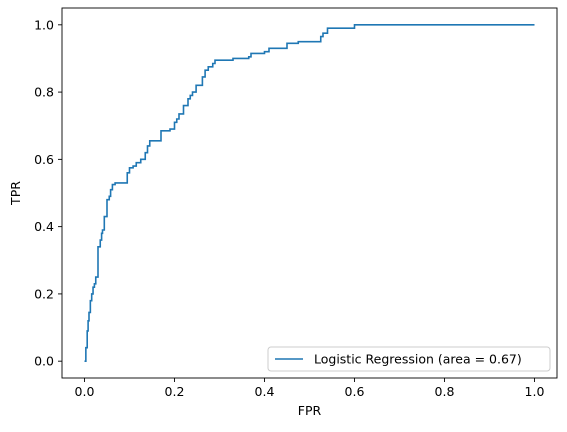 Image resolution: width=567 pixels, height=432 pixels. I want to click on y-tick-label: 0.2, so click(44, 293).